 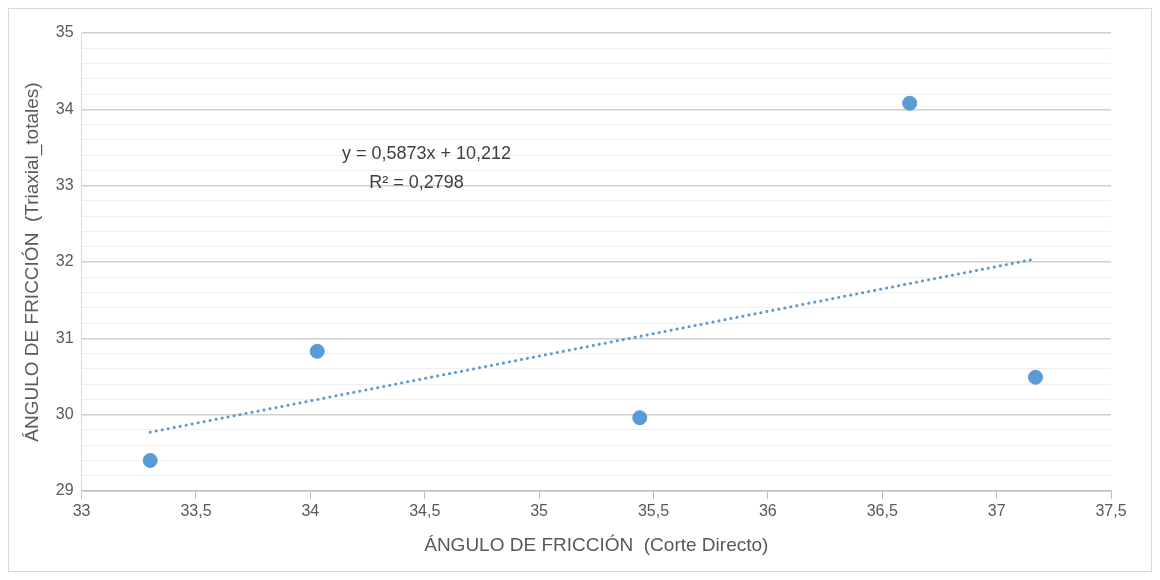 What do you see at coordinates (882, 511) in the screenshot?
I see `x-tick-label: 36,5` at bounding box center [882, 511].